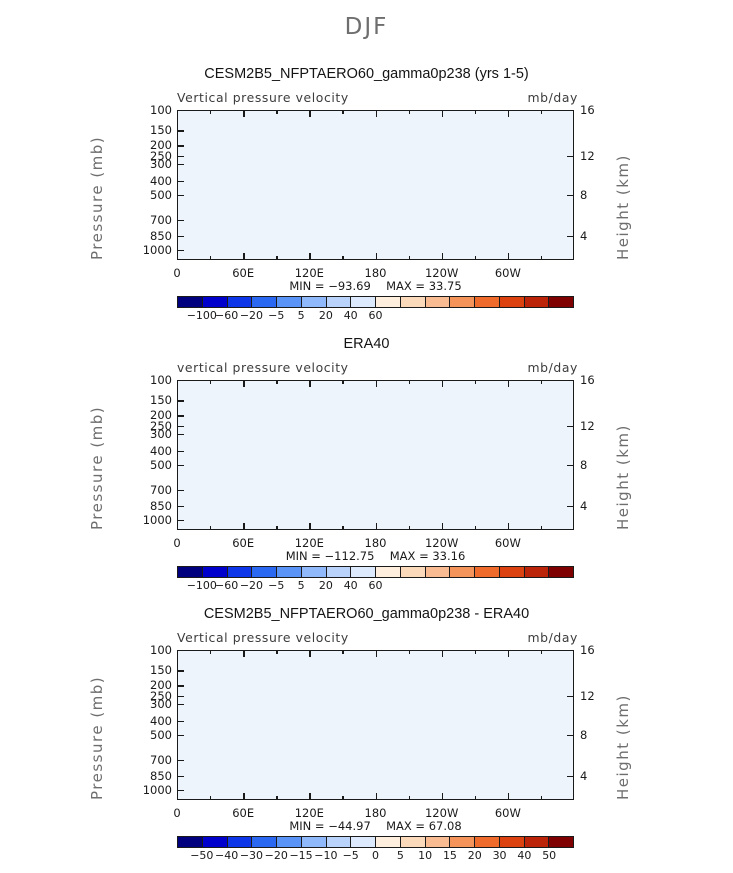 This screenshot has height=873, width=733. What do you see at coordinates (366, 344) in the screenshot?
I see `panel-title: ERA40` at bounding box center [366, 344].